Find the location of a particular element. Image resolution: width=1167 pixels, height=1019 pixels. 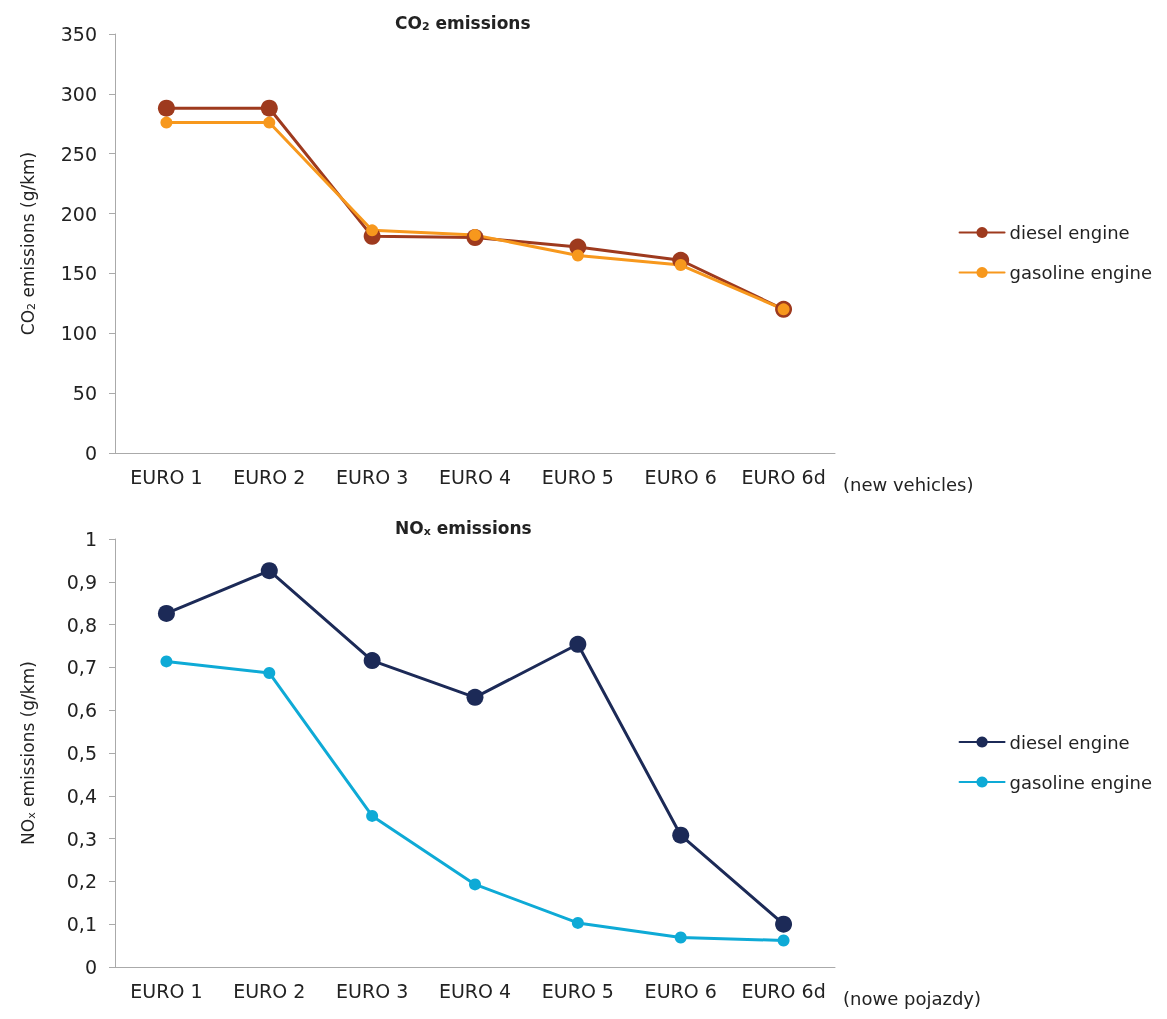

y-tick-label: 1 is located at coordinates (90, 539).